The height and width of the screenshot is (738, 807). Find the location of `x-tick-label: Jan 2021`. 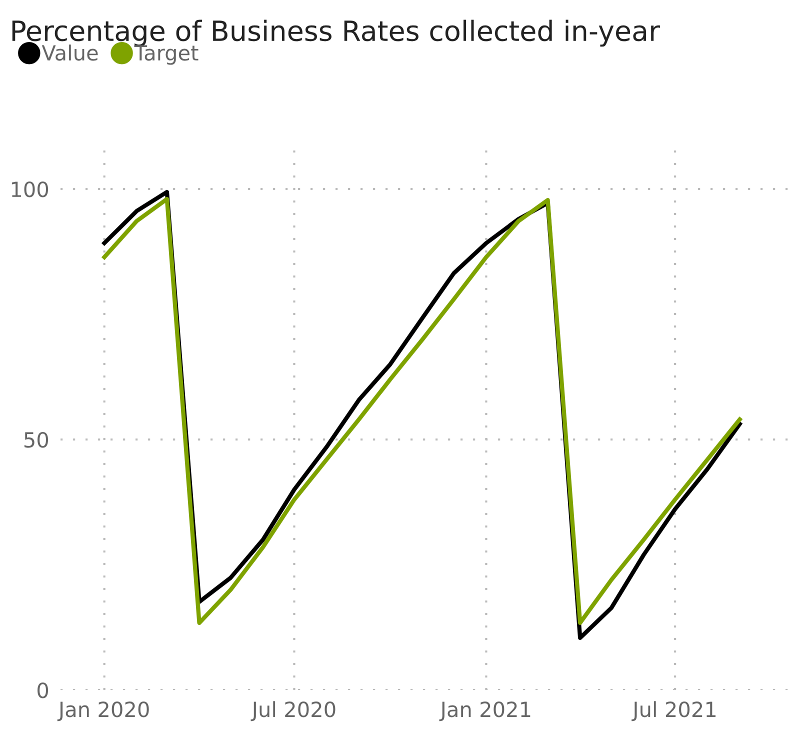

x-tick-label: Jan 2021 is located at coordinates (484, 712).